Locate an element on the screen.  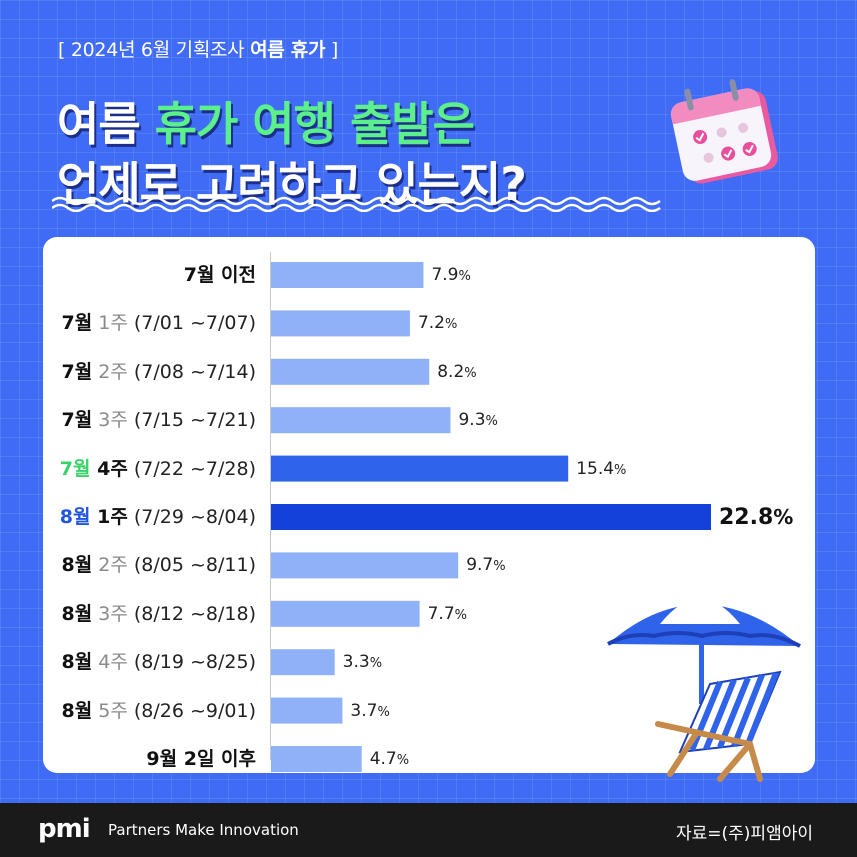
data-source: 자료=(주)피앰아이 is located at coordinates (744, 834).